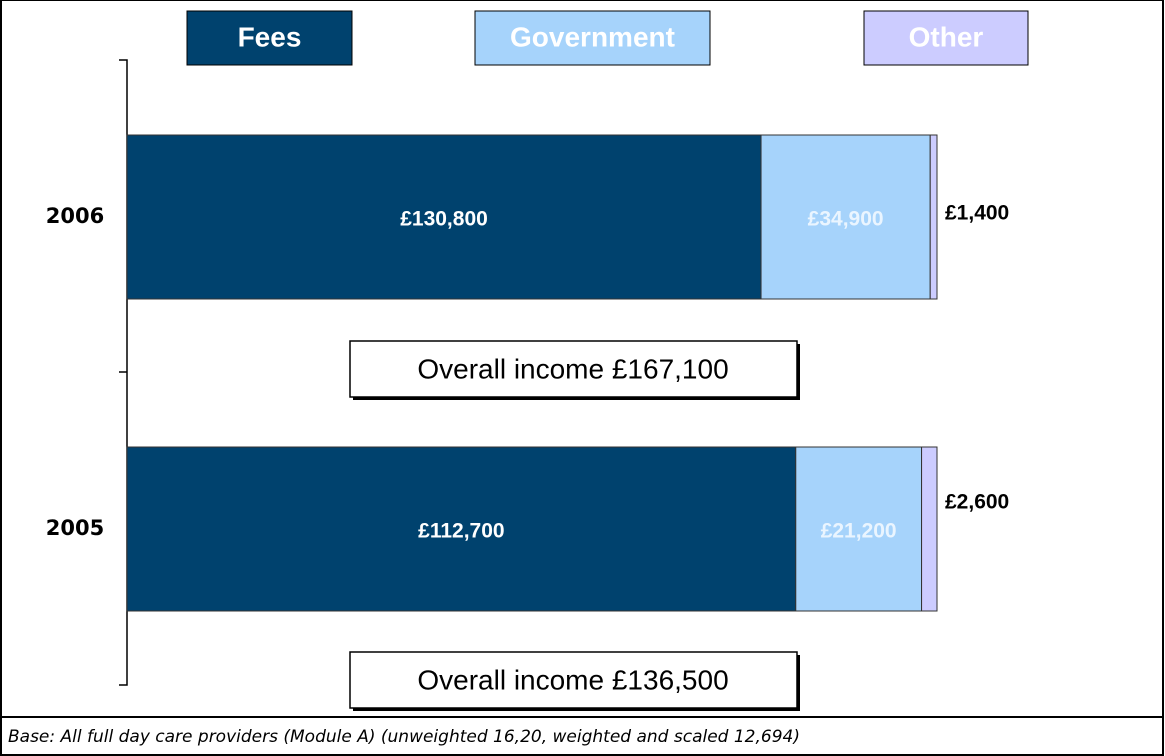 This screenshot has width=1165, height=756. I want to click on category-label: 2006, so click(75, 216).